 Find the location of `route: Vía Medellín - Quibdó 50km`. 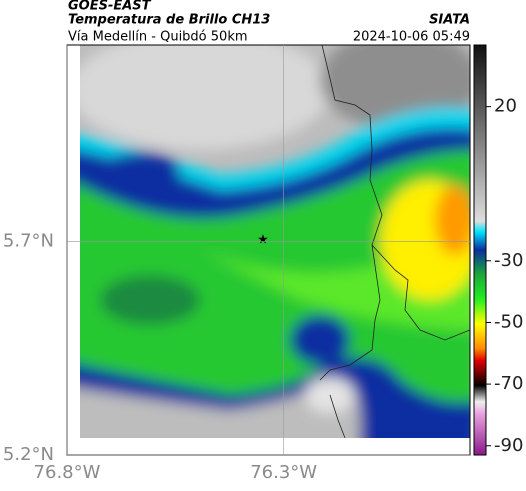

route: Vía Medellín - Quibdó 50km is located at coordinates (158, 37).